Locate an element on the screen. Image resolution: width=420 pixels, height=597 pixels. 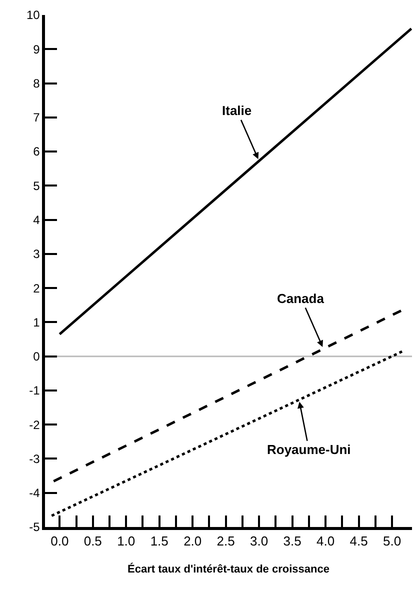
x-tick-label: 4.0 is located at coordinates (325, 540).